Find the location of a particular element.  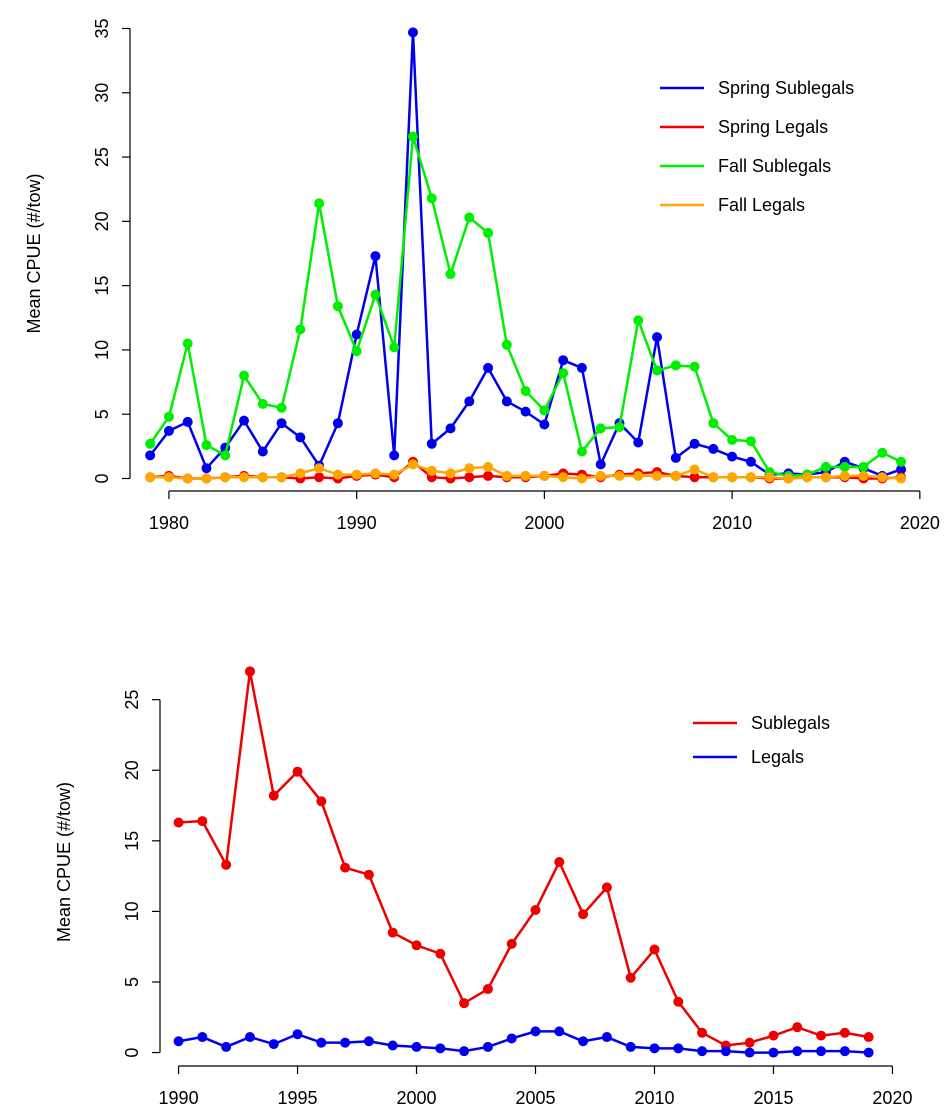

x-tick-label: 2010 is located at coordinates (654, 1098).